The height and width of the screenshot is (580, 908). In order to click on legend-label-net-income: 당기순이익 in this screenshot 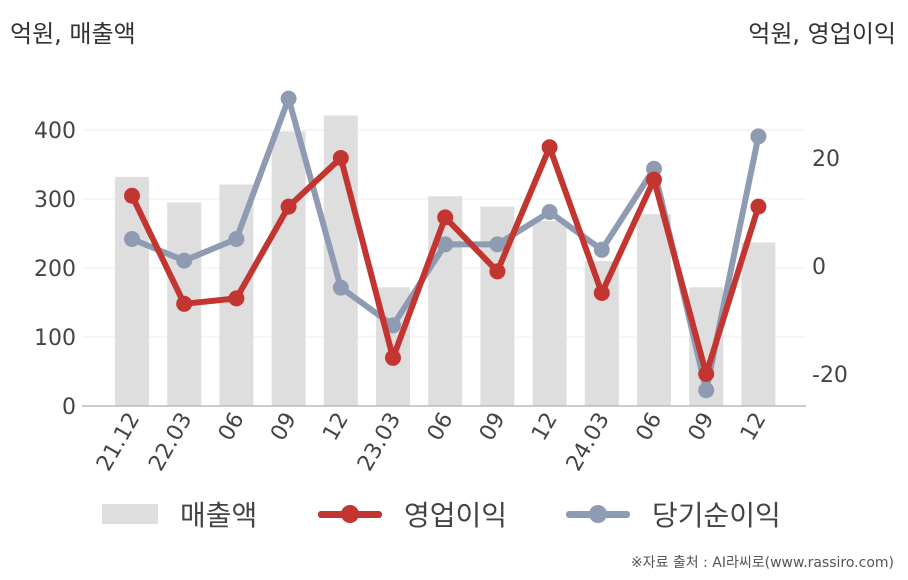, I will do `click(716, 515)`.